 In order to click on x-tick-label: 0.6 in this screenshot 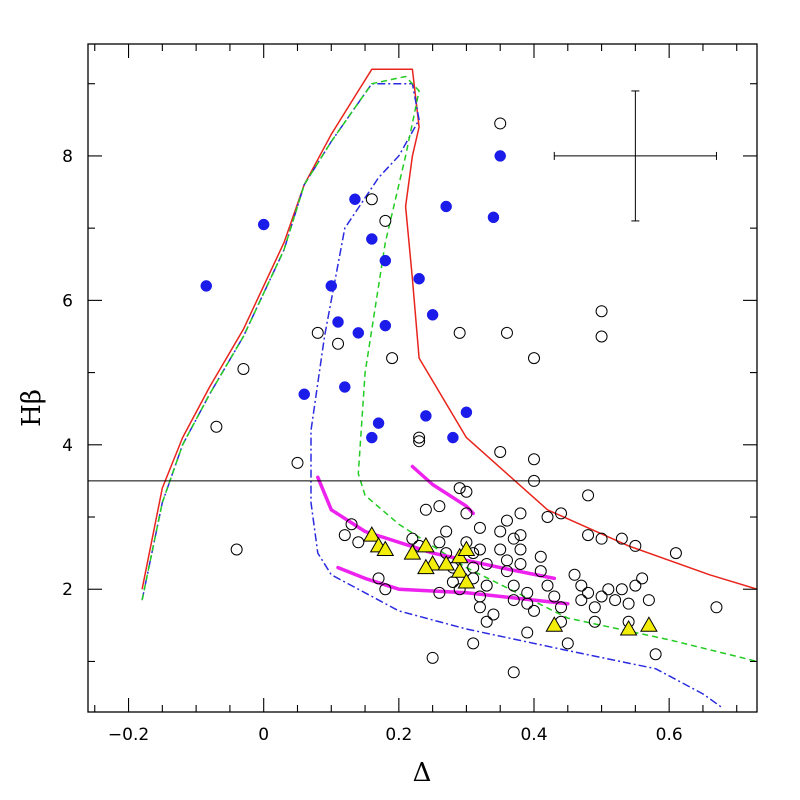, I will do `click(669, 735)`.